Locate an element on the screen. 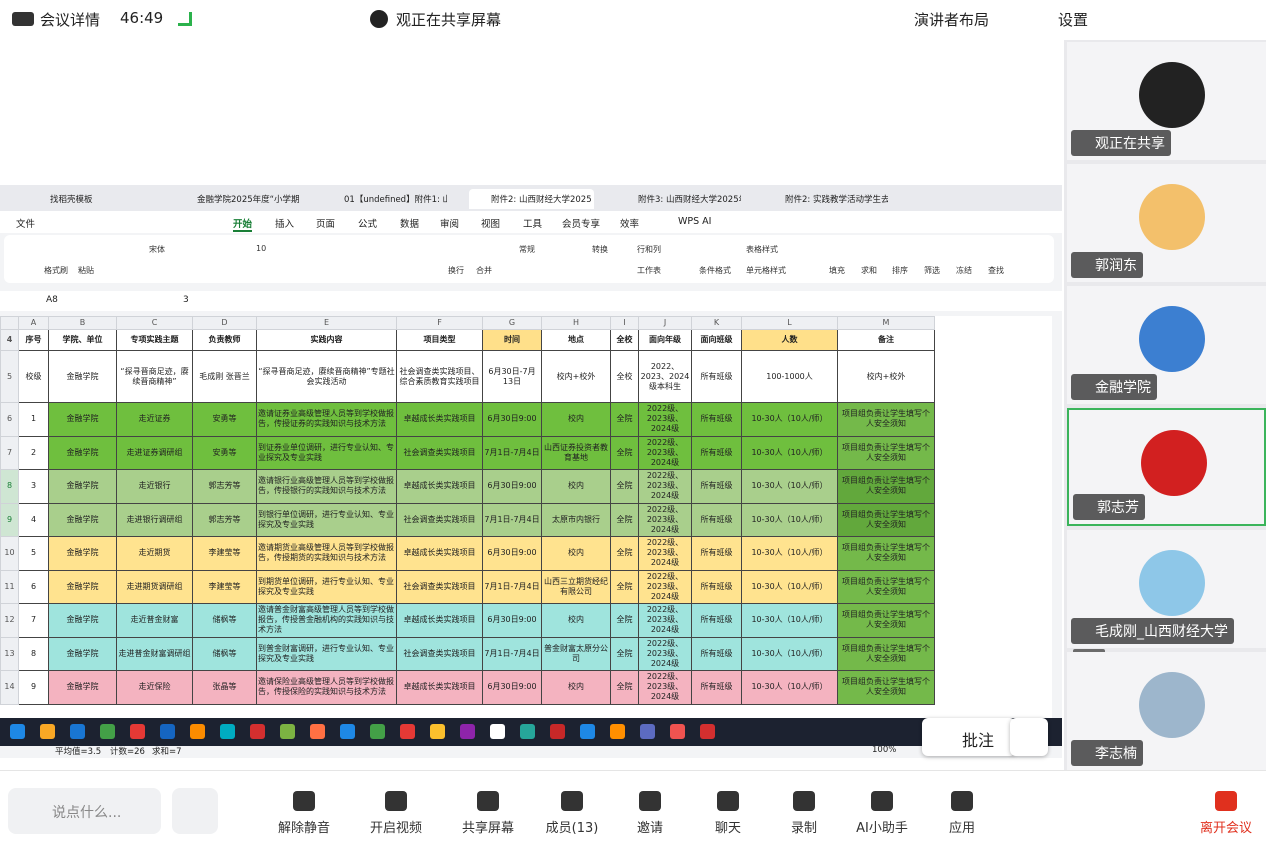  doc-tab: 附件2: 山西财经大学2025 is located at coordinates (531, 199).